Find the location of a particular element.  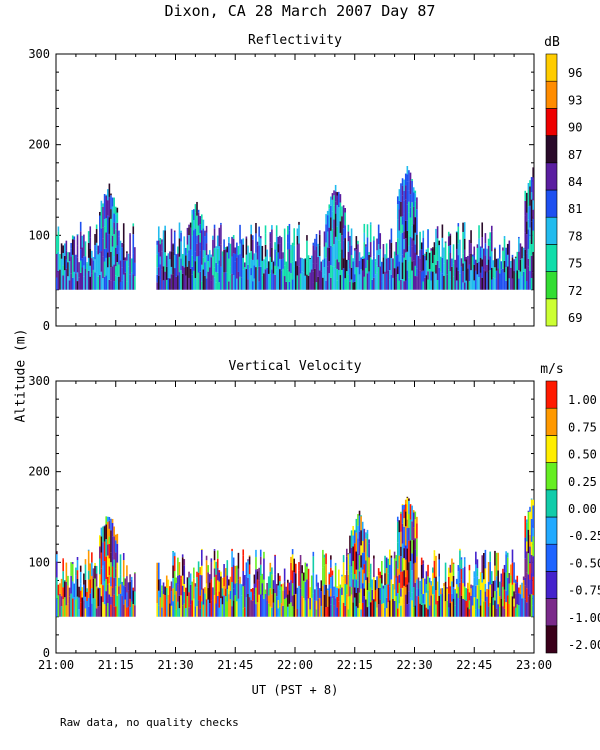

colorbar-label: 81 is located at coordinates (575, 209).